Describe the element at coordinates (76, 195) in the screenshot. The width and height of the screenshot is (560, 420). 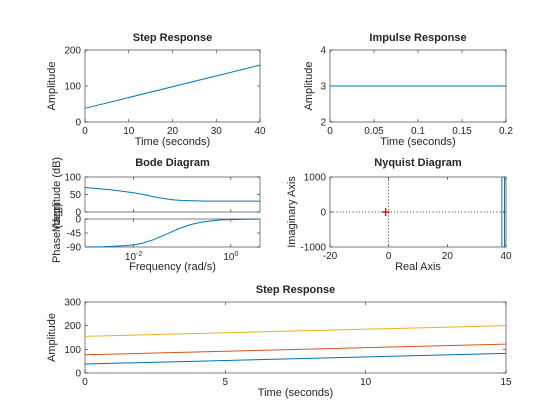
I see `bode_mag-ytick-label: 50` at that location.